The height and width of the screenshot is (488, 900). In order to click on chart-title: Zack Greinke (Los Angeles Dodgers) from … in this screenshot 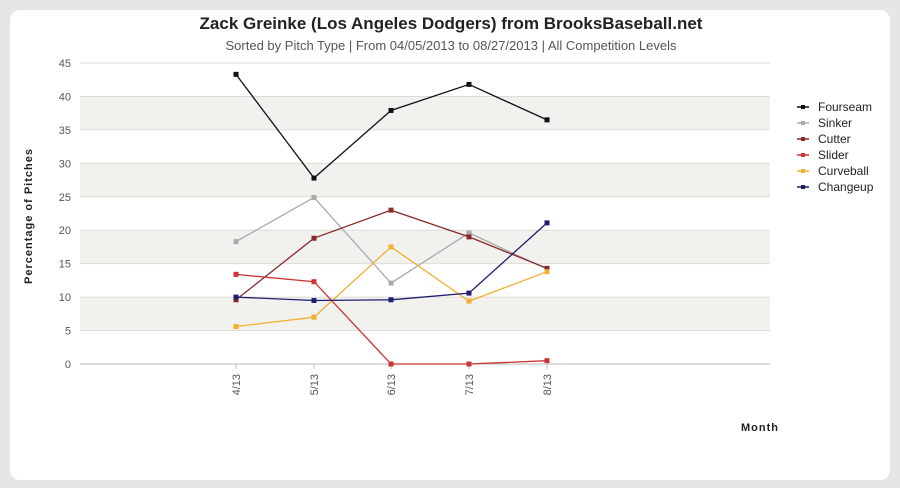, I will do `click(451, 23)`.